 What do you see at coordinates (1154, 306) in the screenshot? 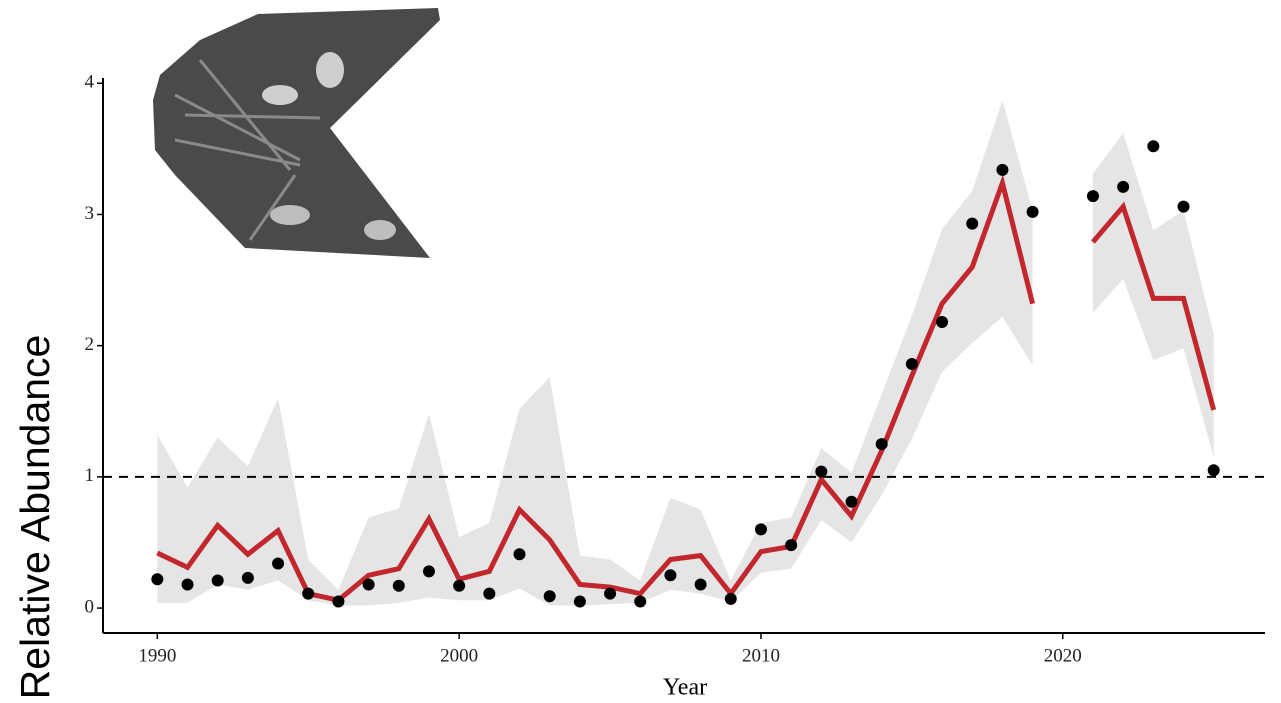
I see `fit-line` at bounding box center [1154, 306].